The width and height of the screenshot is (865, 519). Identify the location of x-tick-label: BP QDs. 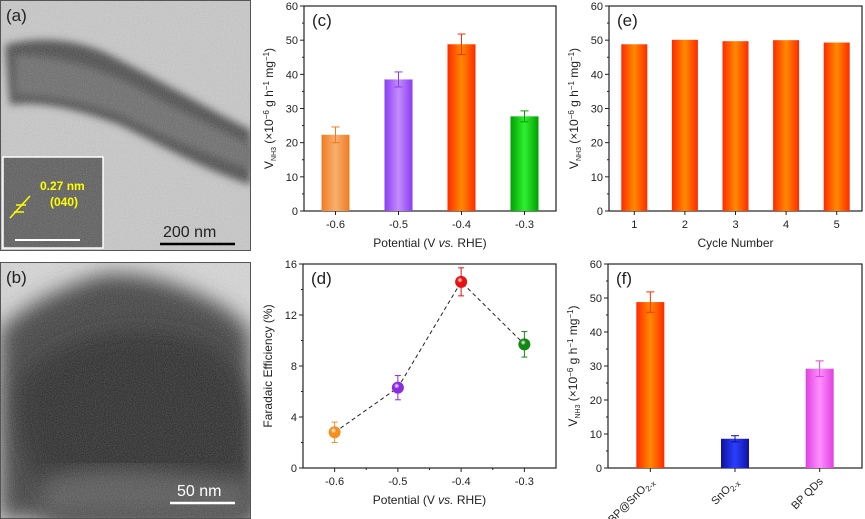
(807, 493).